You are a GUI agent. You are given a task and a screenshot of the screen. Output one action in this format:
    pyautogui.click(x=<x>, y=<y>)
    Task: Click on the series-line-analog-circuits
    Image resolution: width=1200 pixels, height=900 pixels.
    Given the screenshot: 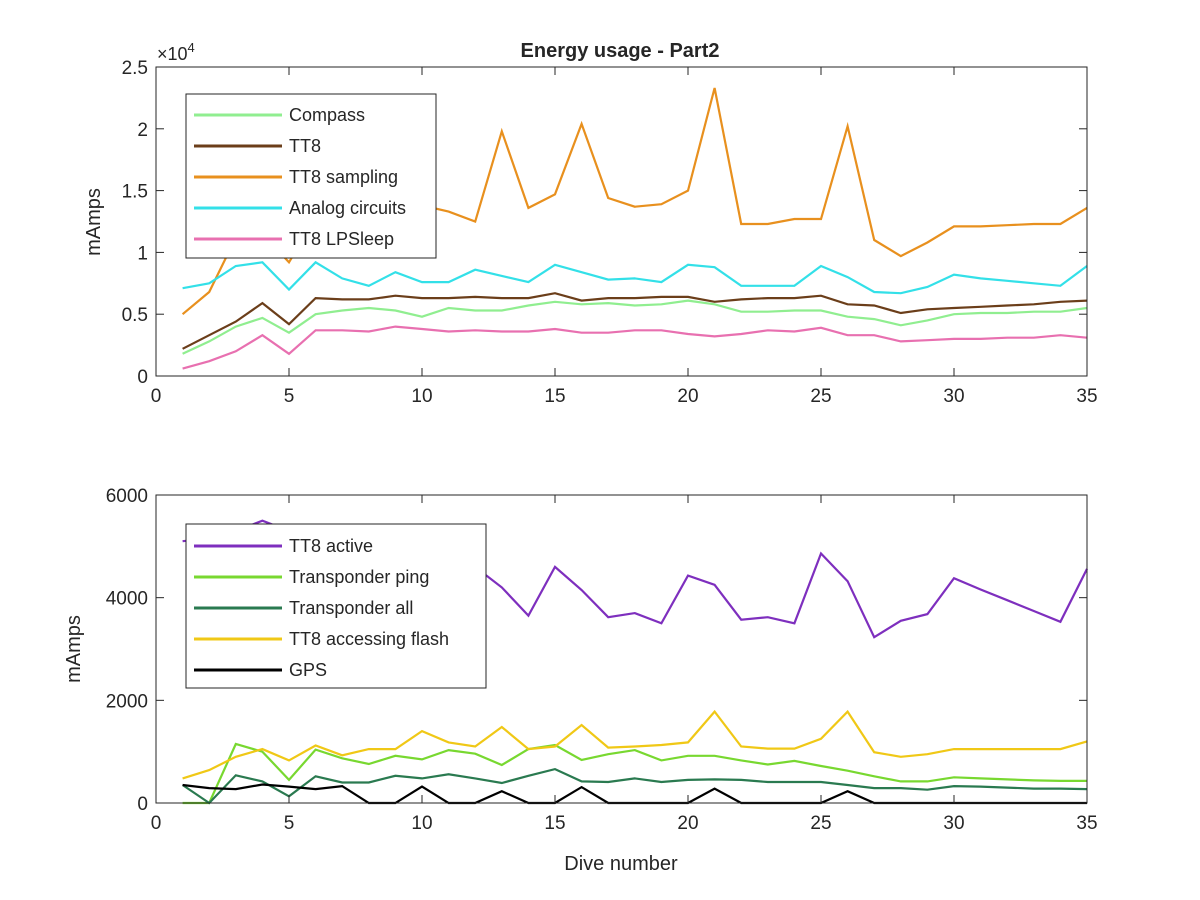 What is the action you would take?
    pyautogui.click(x=635, y=277)
    